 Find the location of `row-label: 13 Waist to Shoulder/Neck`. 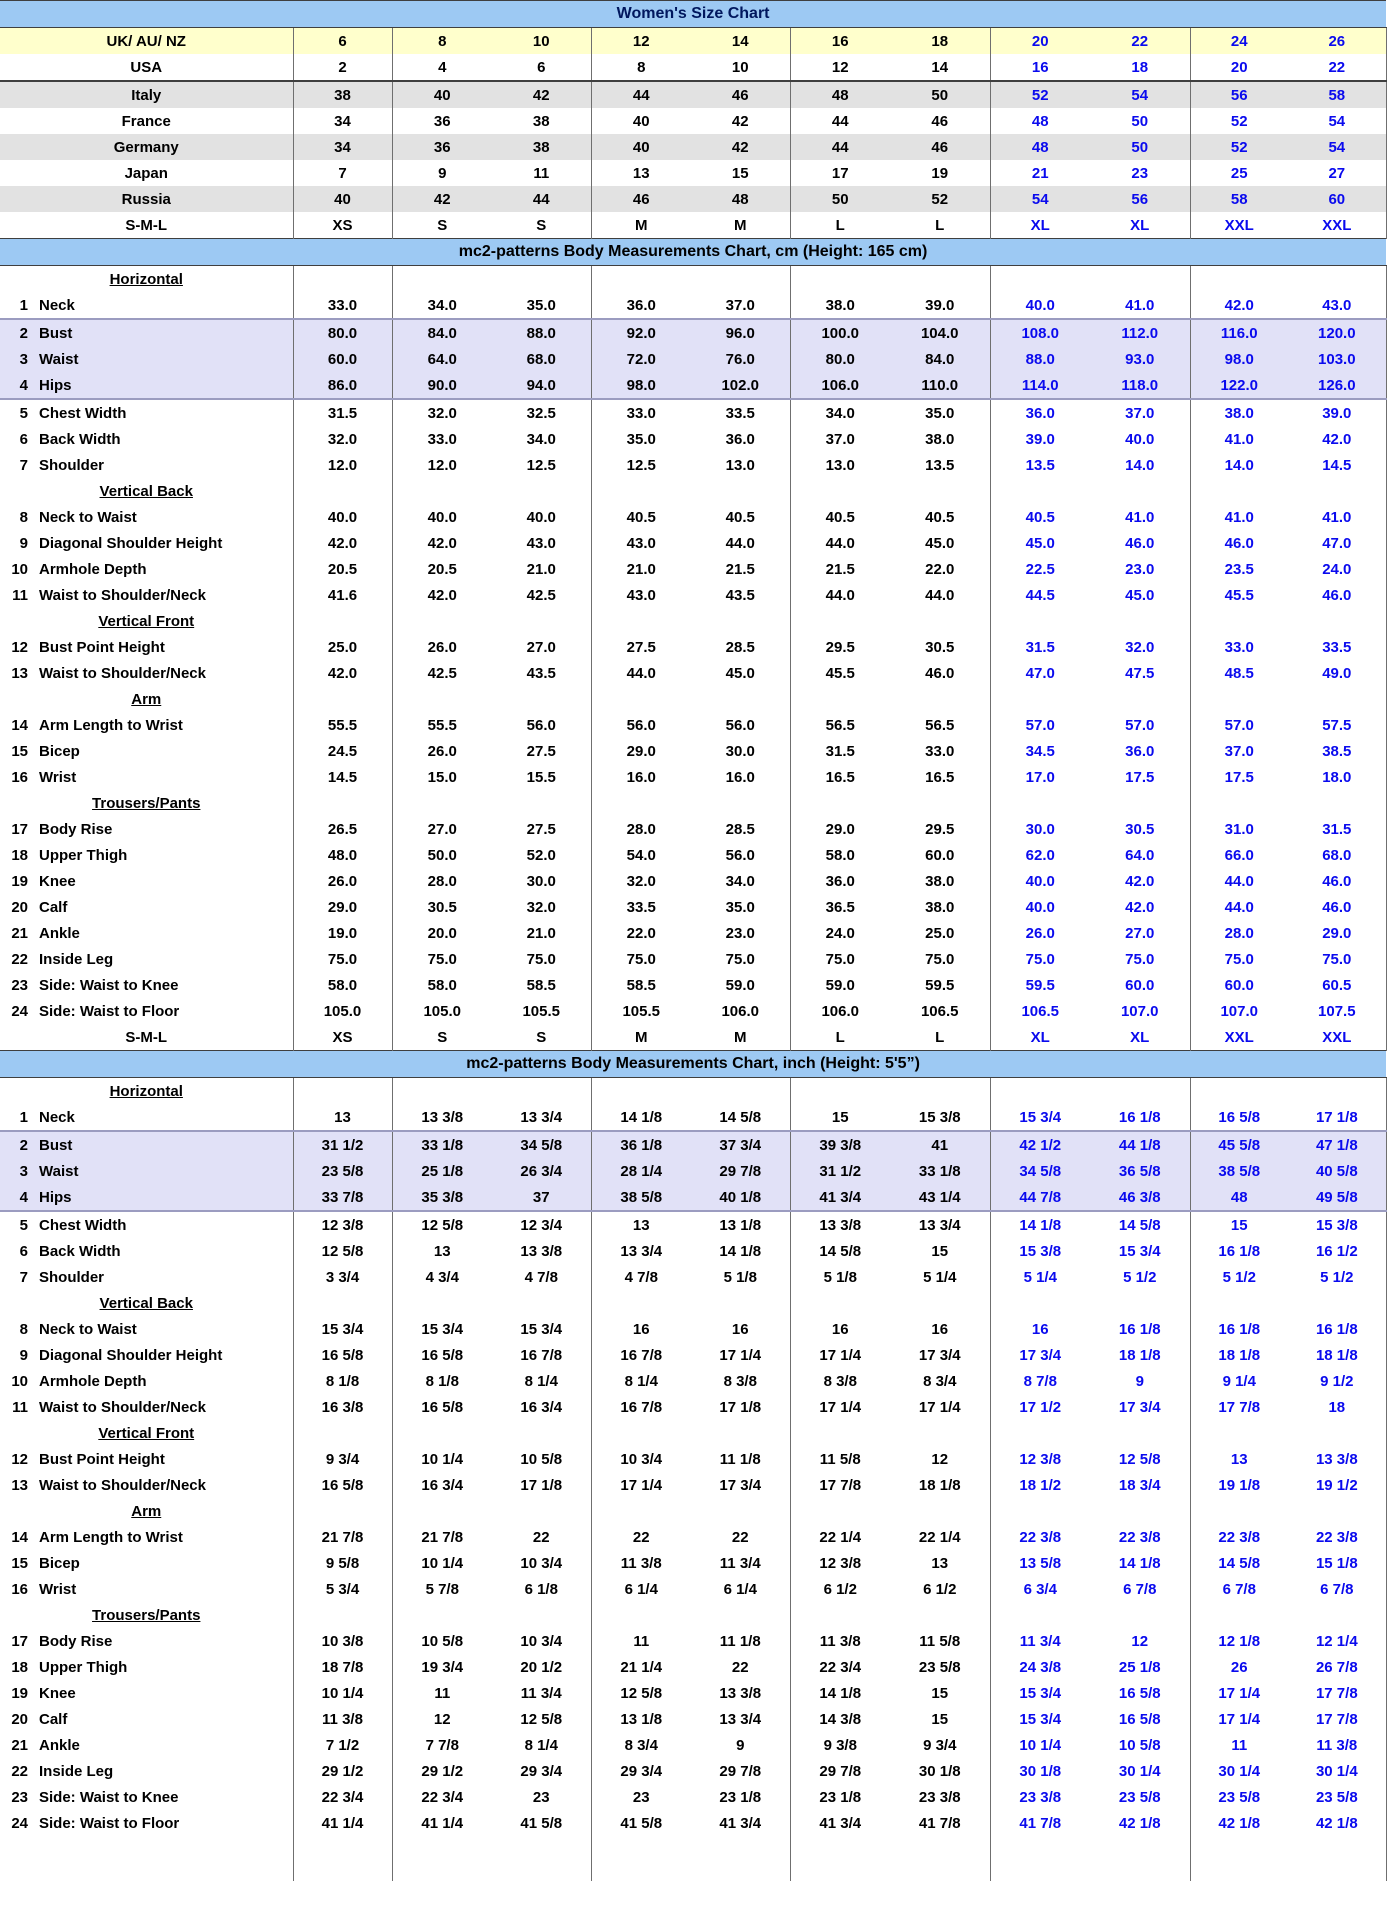

row-label: 13 Waist to Shoulder/Neck is located at coordinates (146, 673).